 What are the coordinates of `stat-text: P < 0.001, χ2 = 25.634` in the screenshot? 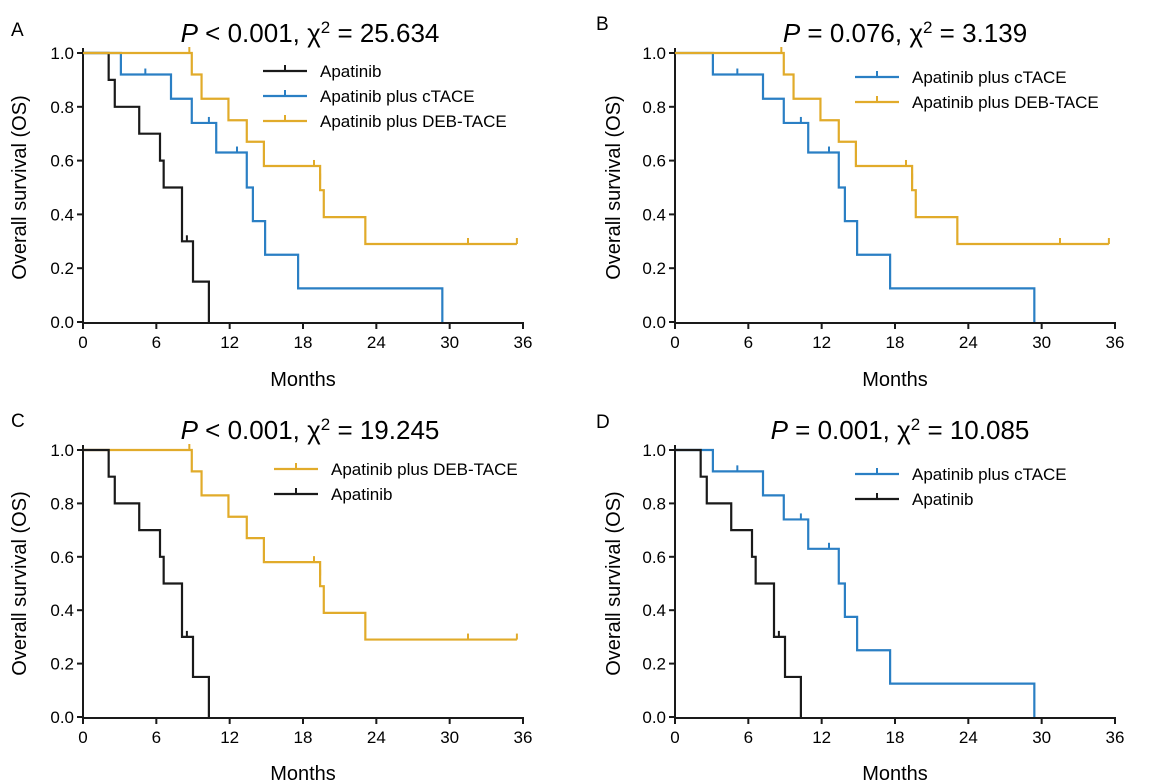 It's located at (310, 33).